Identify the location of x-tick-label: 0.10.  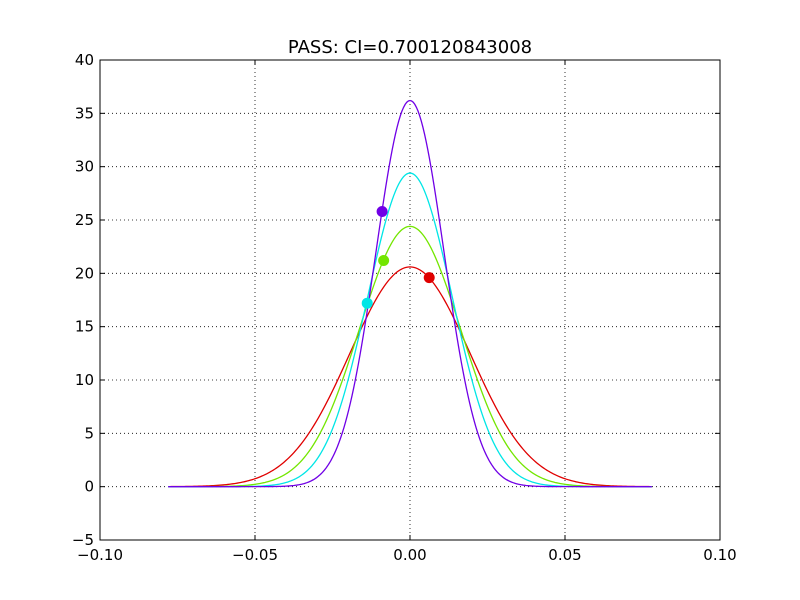
(719, 555).